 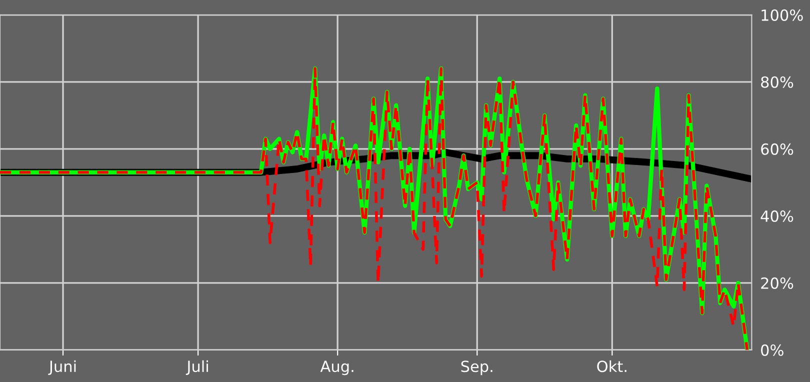 I want to click on y-tick-label: 80%, so click(x=777, y=82).